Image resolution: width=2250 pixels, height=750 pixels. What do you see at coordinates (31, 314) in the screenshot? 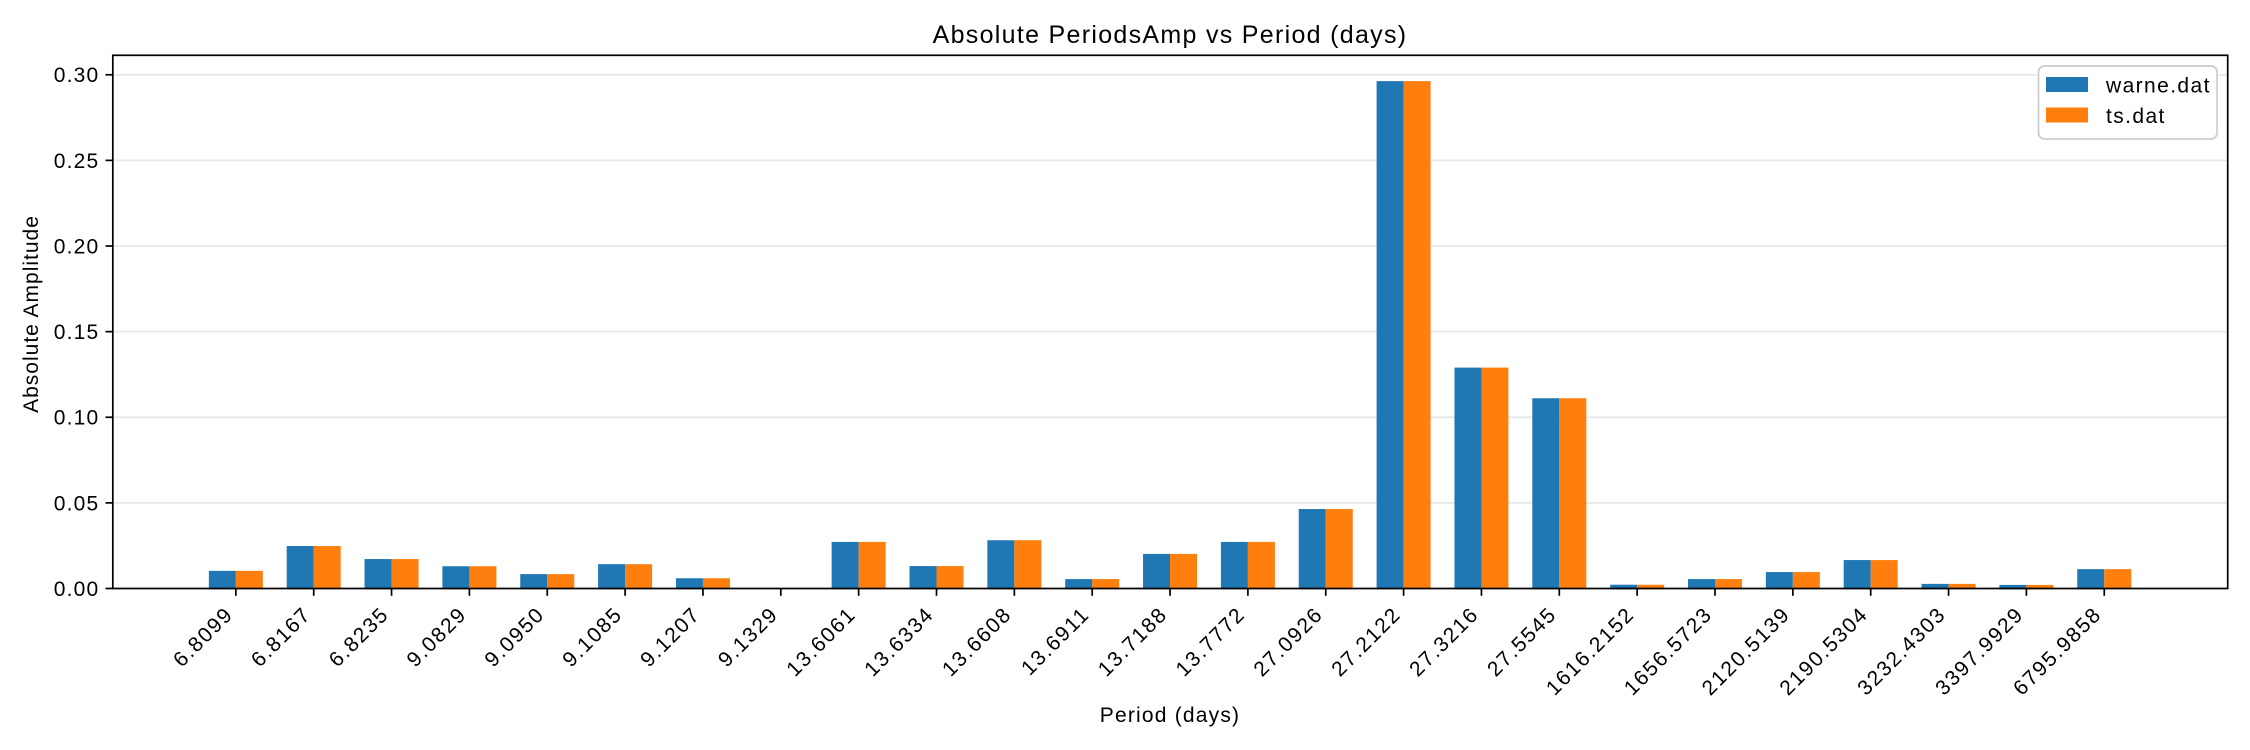
I see `svg-text: Absolute Amplitude` at bounding box center [31, 314].